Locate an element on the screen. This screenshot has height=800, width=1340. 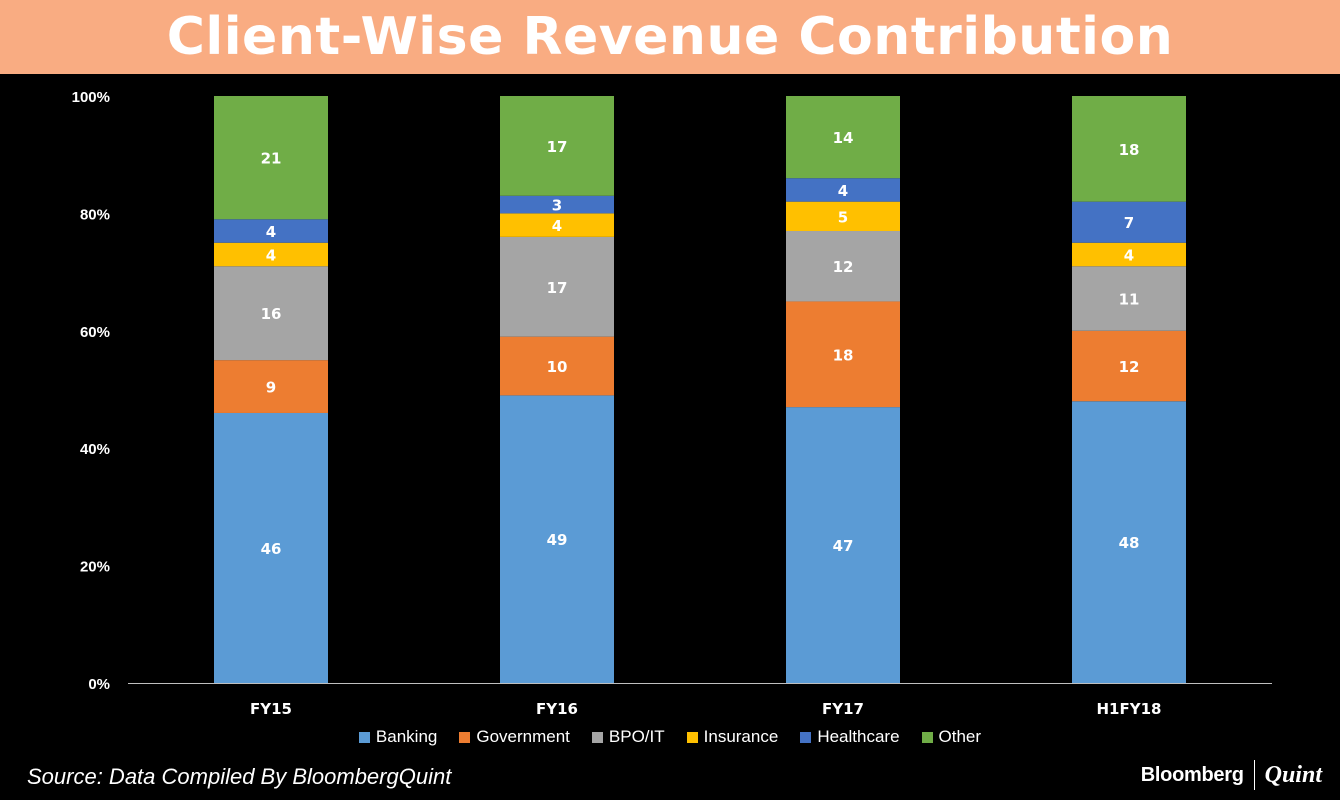
x-tick-label: H1FY18 is located at coordinates (1129, 707).